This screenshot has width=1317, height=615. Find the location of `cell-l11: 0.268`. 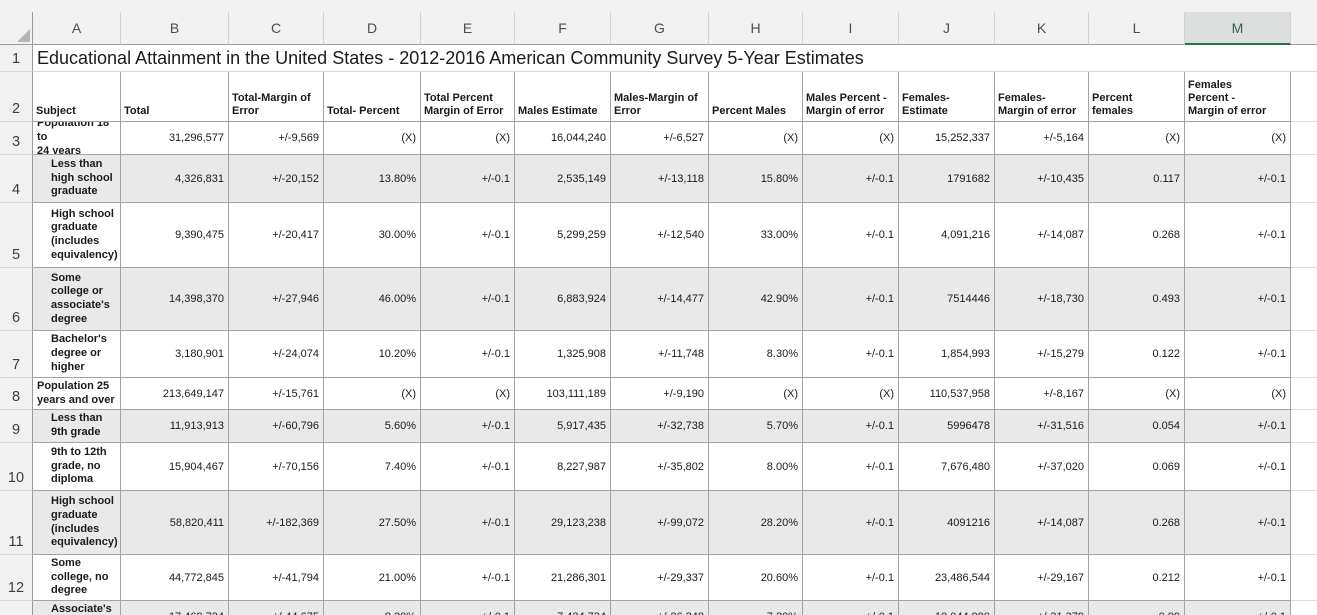

cell-l11: 0.268 is located at coordinates (1137, 523).